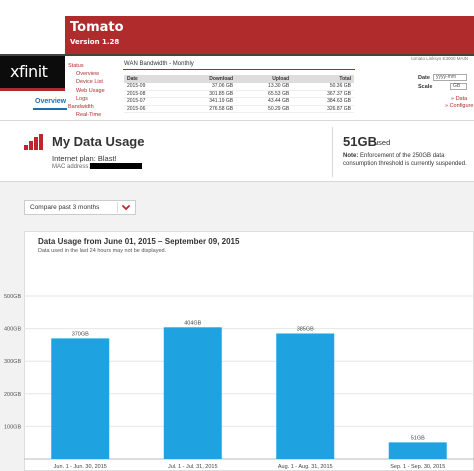 This screenshot has height=471, width=474. I want to click on used-amount: 51GB, so click(360, 141).